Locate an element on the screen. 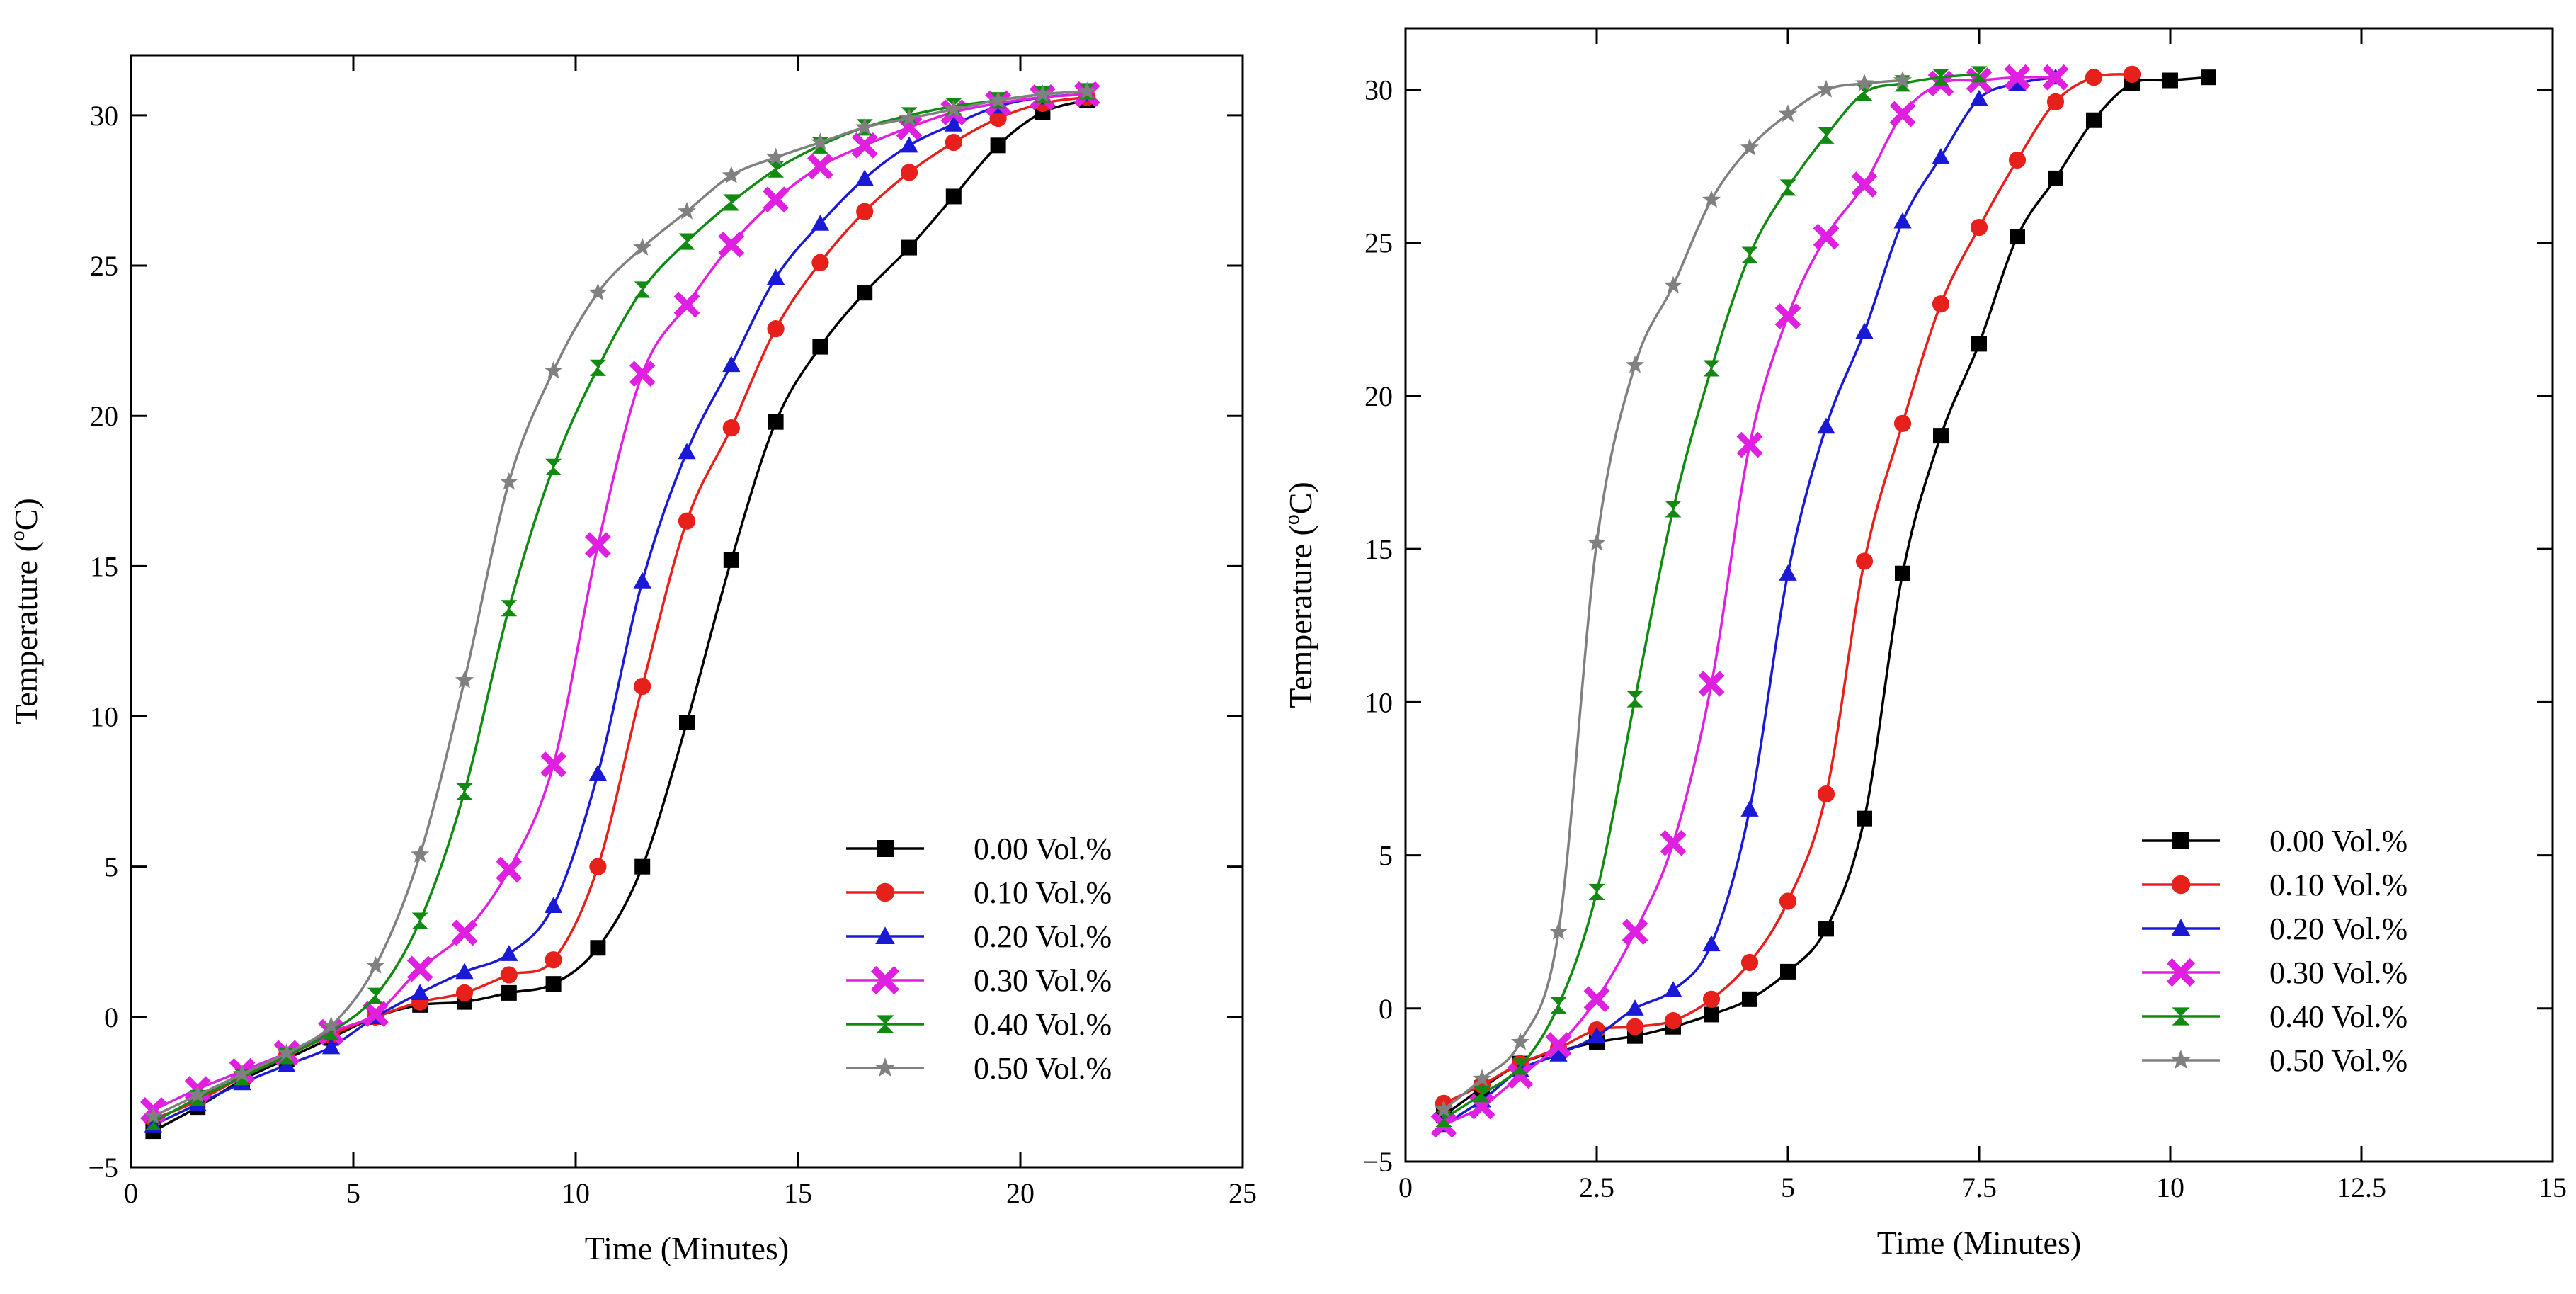 This screenshot has height=1294, width=2576. x-tick-label: 15 is located at coordinates (798, 1193).